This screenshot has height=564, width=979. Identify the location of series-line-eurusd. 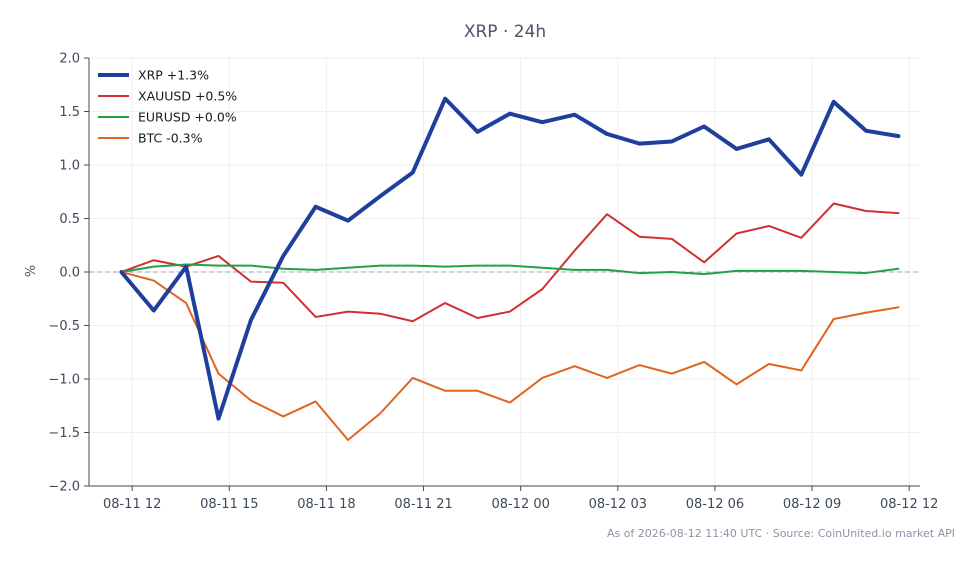
(510, 269).